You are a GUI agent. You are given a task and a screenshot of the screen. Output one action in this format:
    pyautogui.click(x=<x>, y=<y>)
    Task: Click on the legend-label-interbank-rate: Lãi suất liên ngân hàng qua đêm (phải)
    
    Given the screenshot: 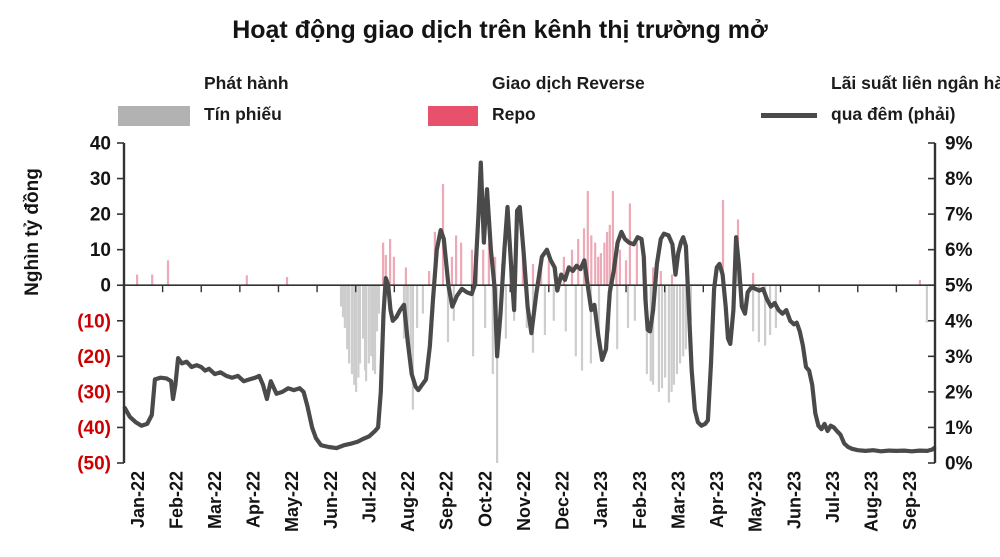 What is the action you would take?
    pyautogui.click(x=915, y=98)
    